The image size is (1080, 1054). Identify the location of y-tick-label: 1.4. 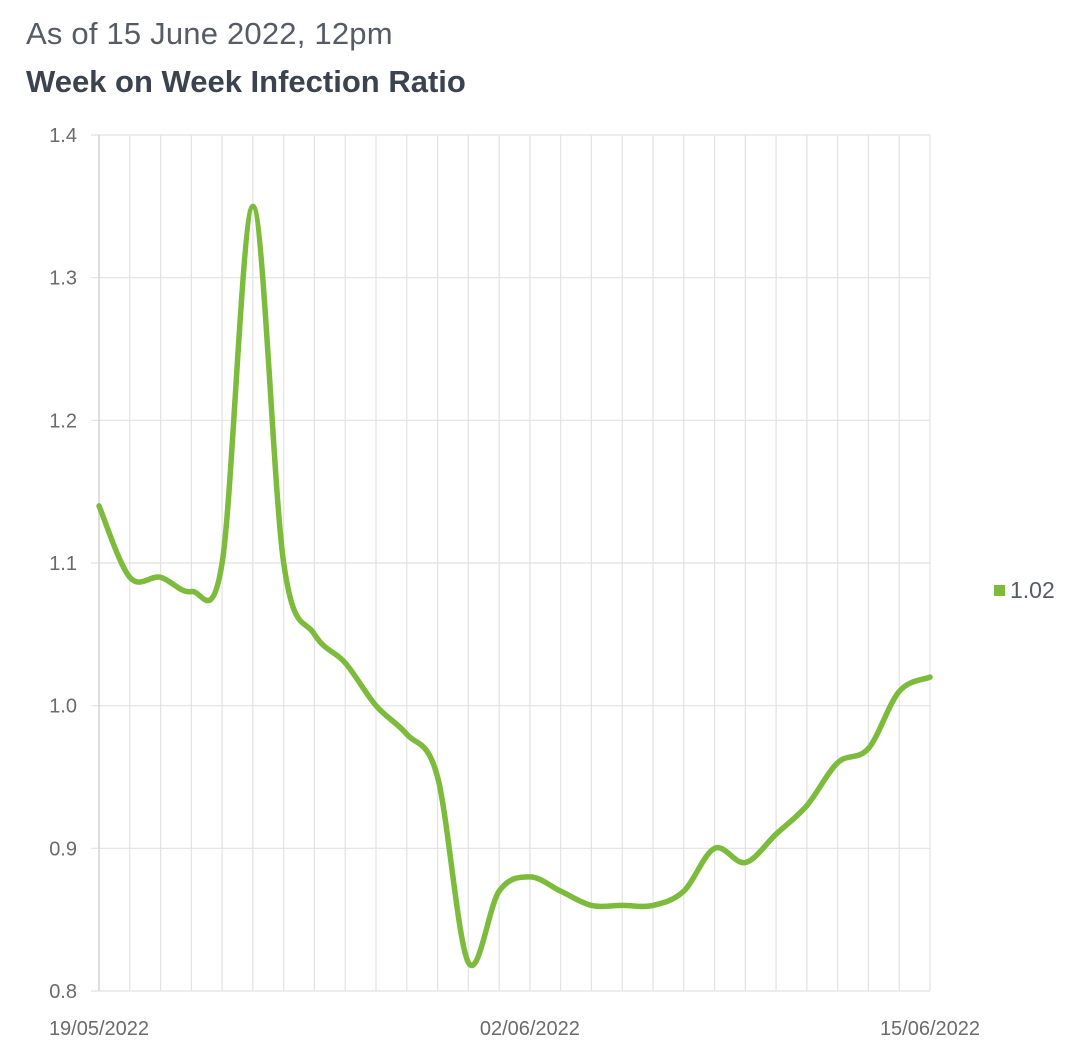
(63, 136).